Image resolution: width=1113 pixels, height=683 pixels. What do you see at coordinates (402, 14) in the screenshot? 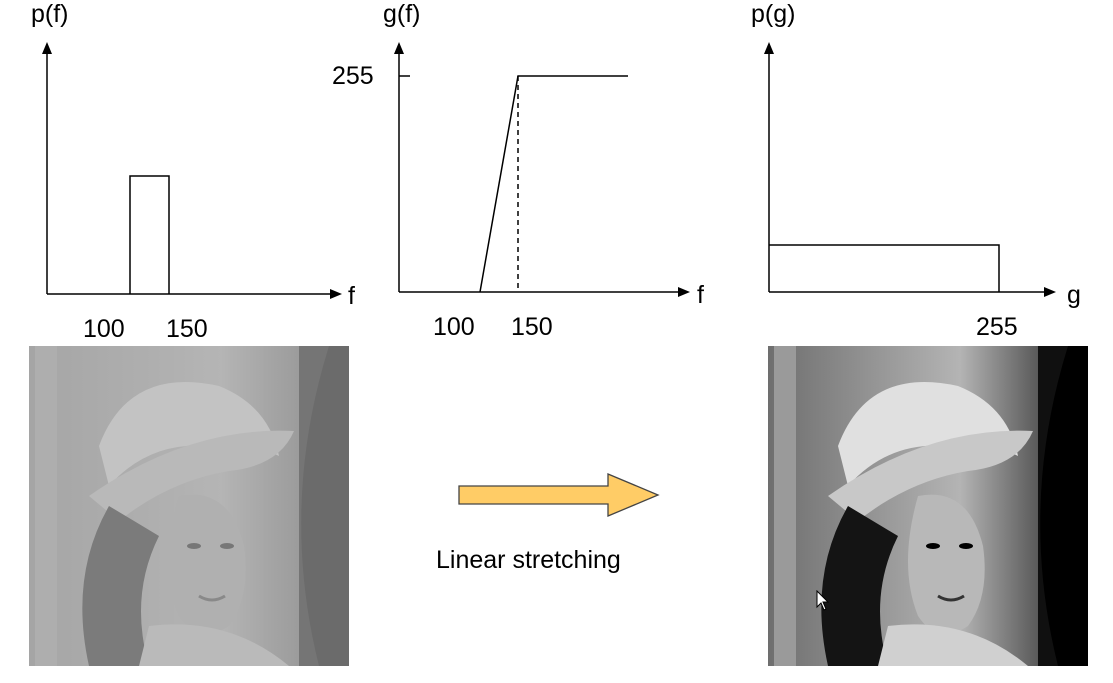
I see `y-axis-label: g(f)` at bounding box center [402, 14].